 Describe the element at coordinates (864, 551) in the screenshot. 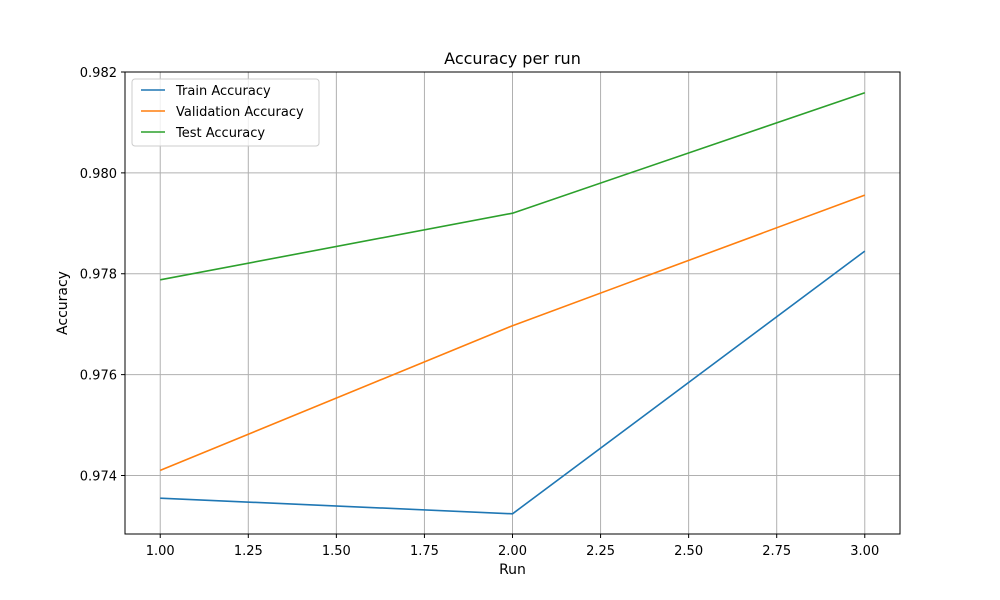

I see `x-tick-label: 3.00` at that location.